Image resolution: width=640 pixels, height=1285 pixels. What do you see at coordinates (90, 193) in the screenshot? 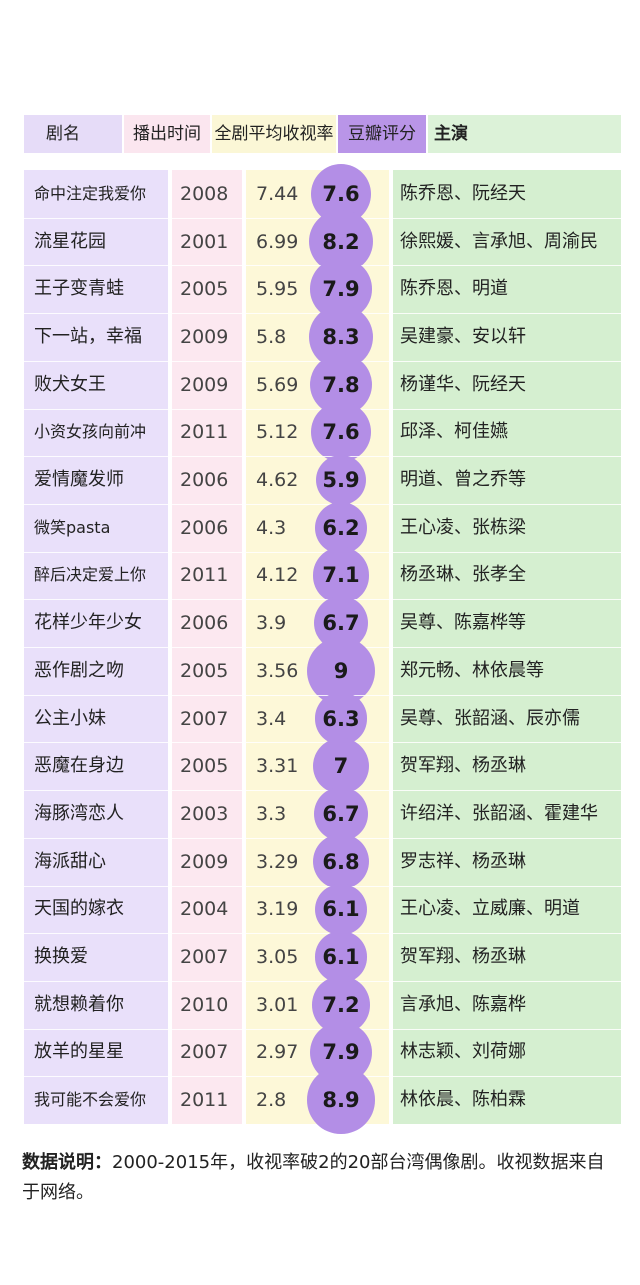
I see `drama-name: 命中注定我爱你` at bounding box center [90, 193].